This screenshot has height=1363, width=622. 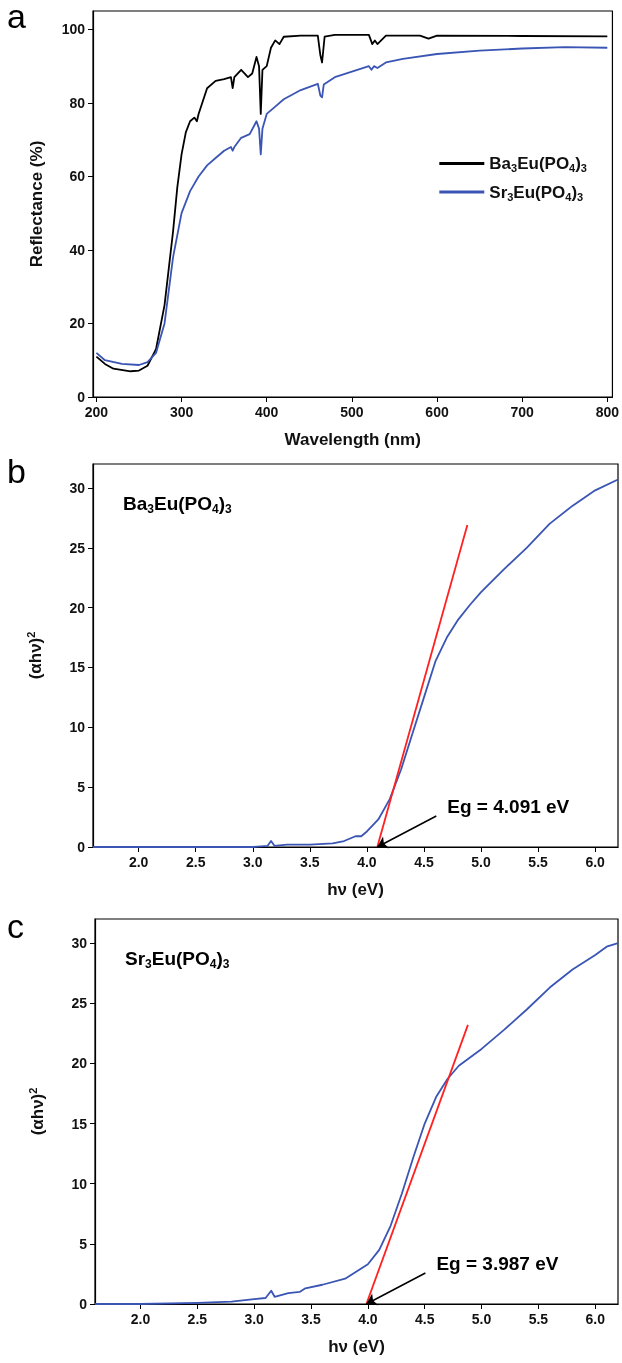 What do you see at coordinates (73, 29) in the screenshot?
I see `y-tick-label: 100` at bounding box center [73, 29].